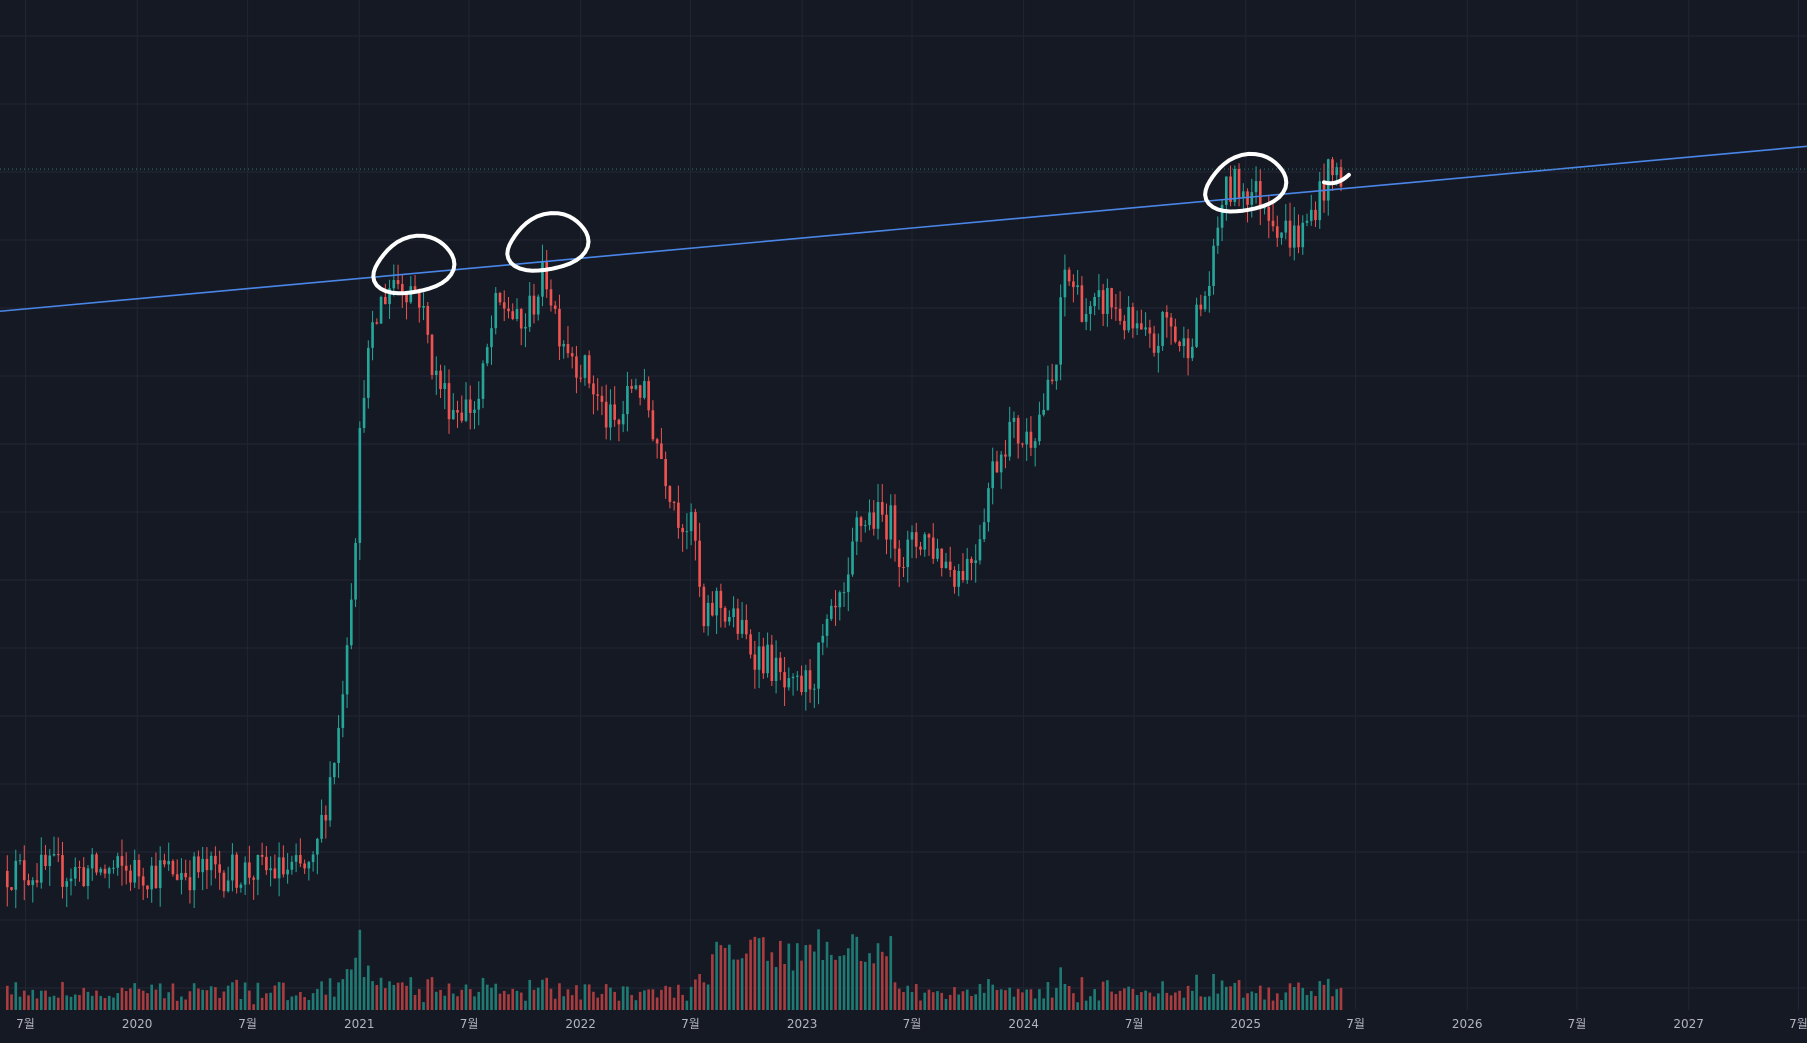 This screenshot has width=1807, height=1043. I want to click on time-axis-label: 7월, so click(912, 1024).